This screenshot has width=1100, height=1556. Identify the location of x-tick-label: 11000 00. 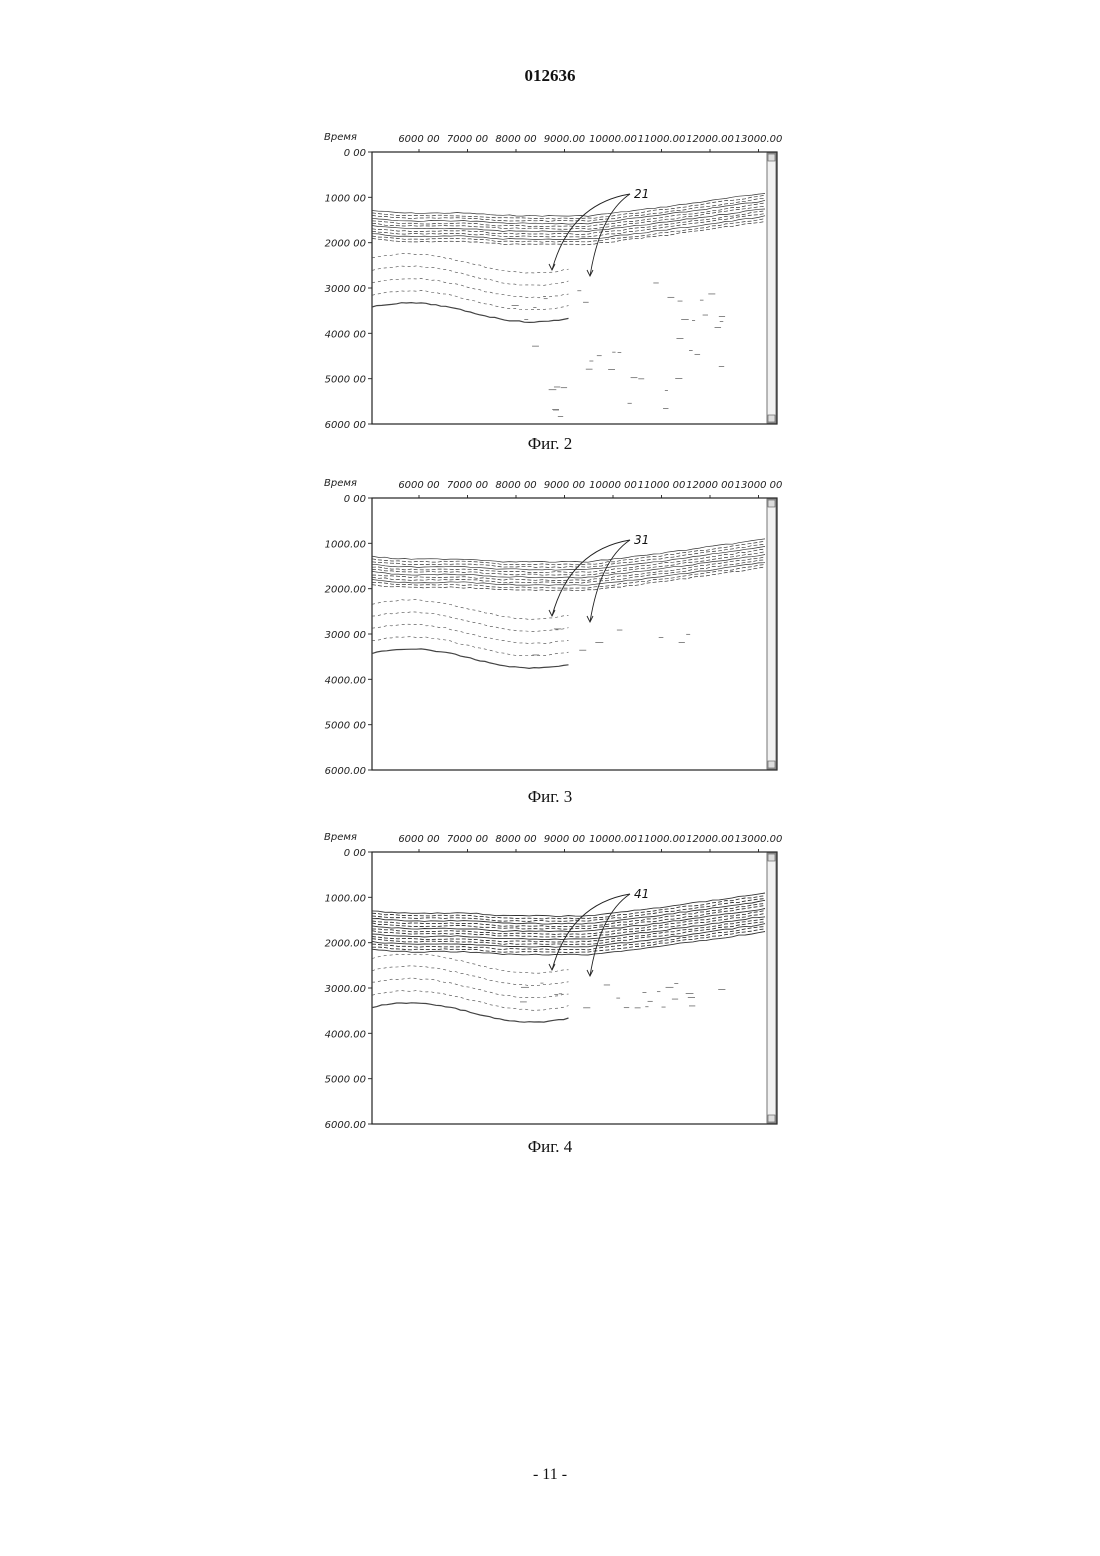
(662, 485).